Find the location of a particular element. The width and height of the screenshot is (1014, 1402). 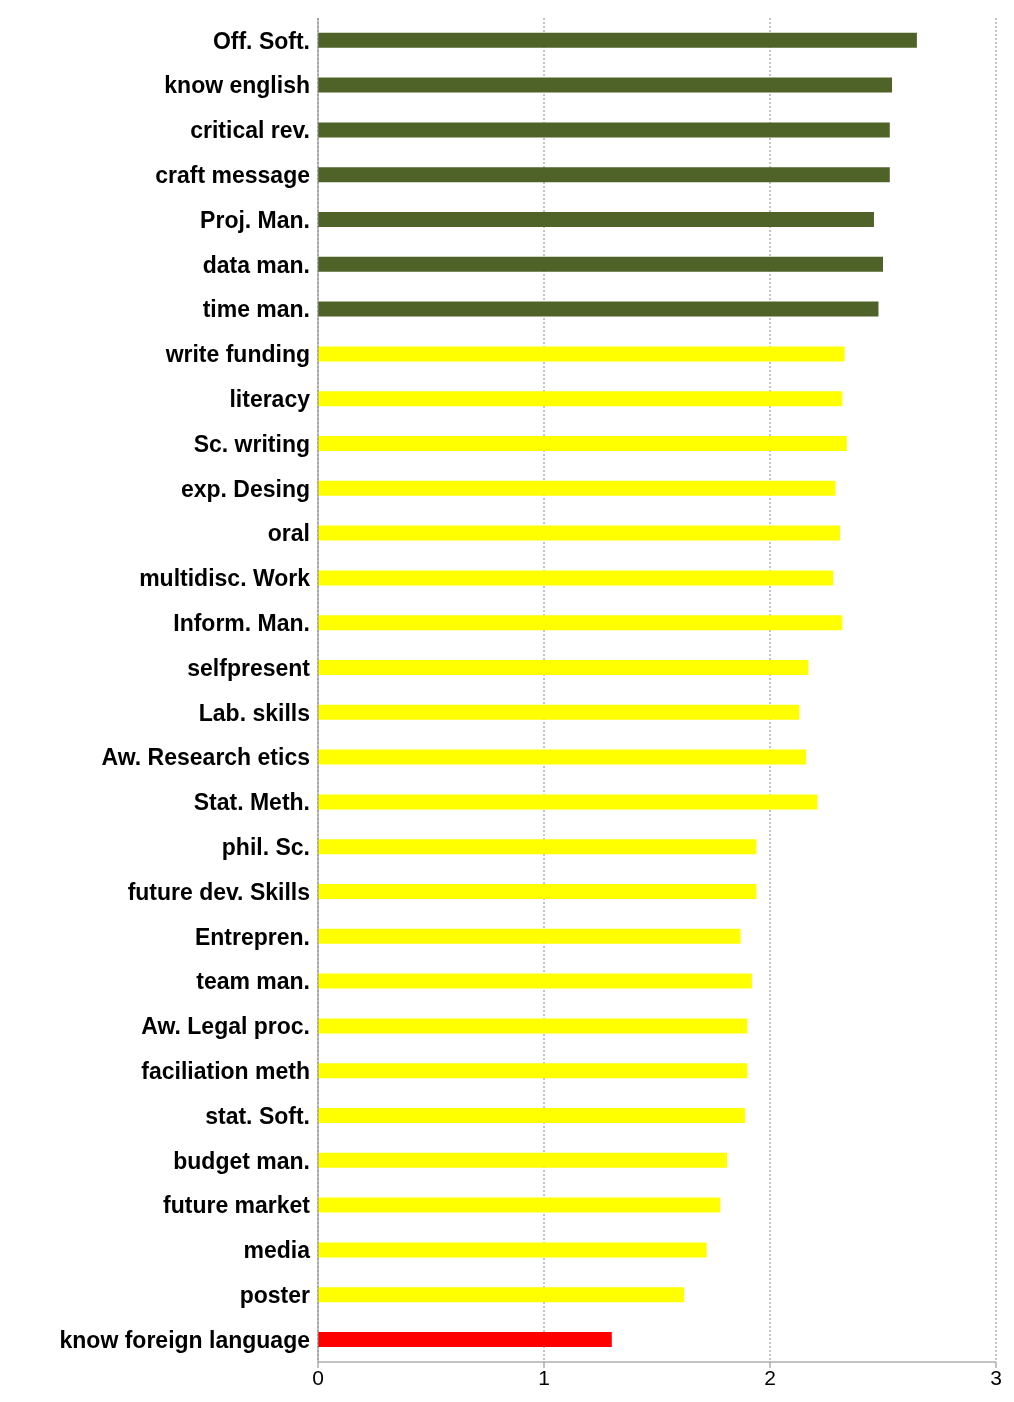

y-tick-label: Sc. writing is located at coordinates (251, 443).